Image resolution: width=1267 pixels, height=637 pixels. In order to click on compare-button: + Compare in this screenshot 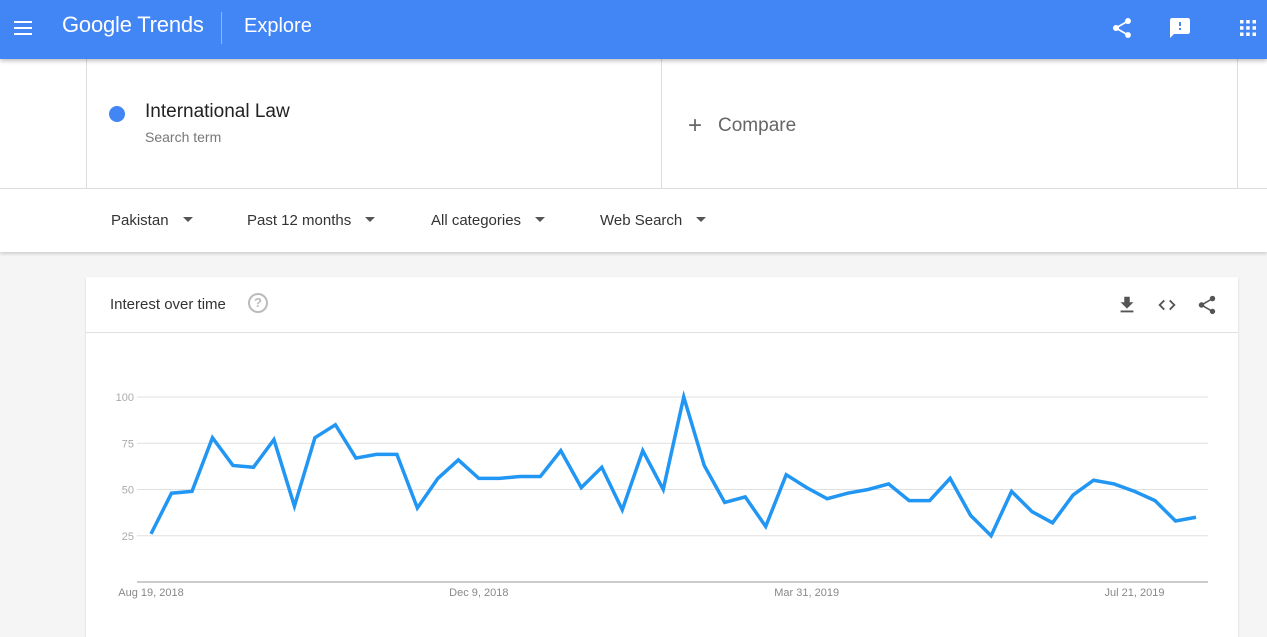, I will do `click(742, 126)`.